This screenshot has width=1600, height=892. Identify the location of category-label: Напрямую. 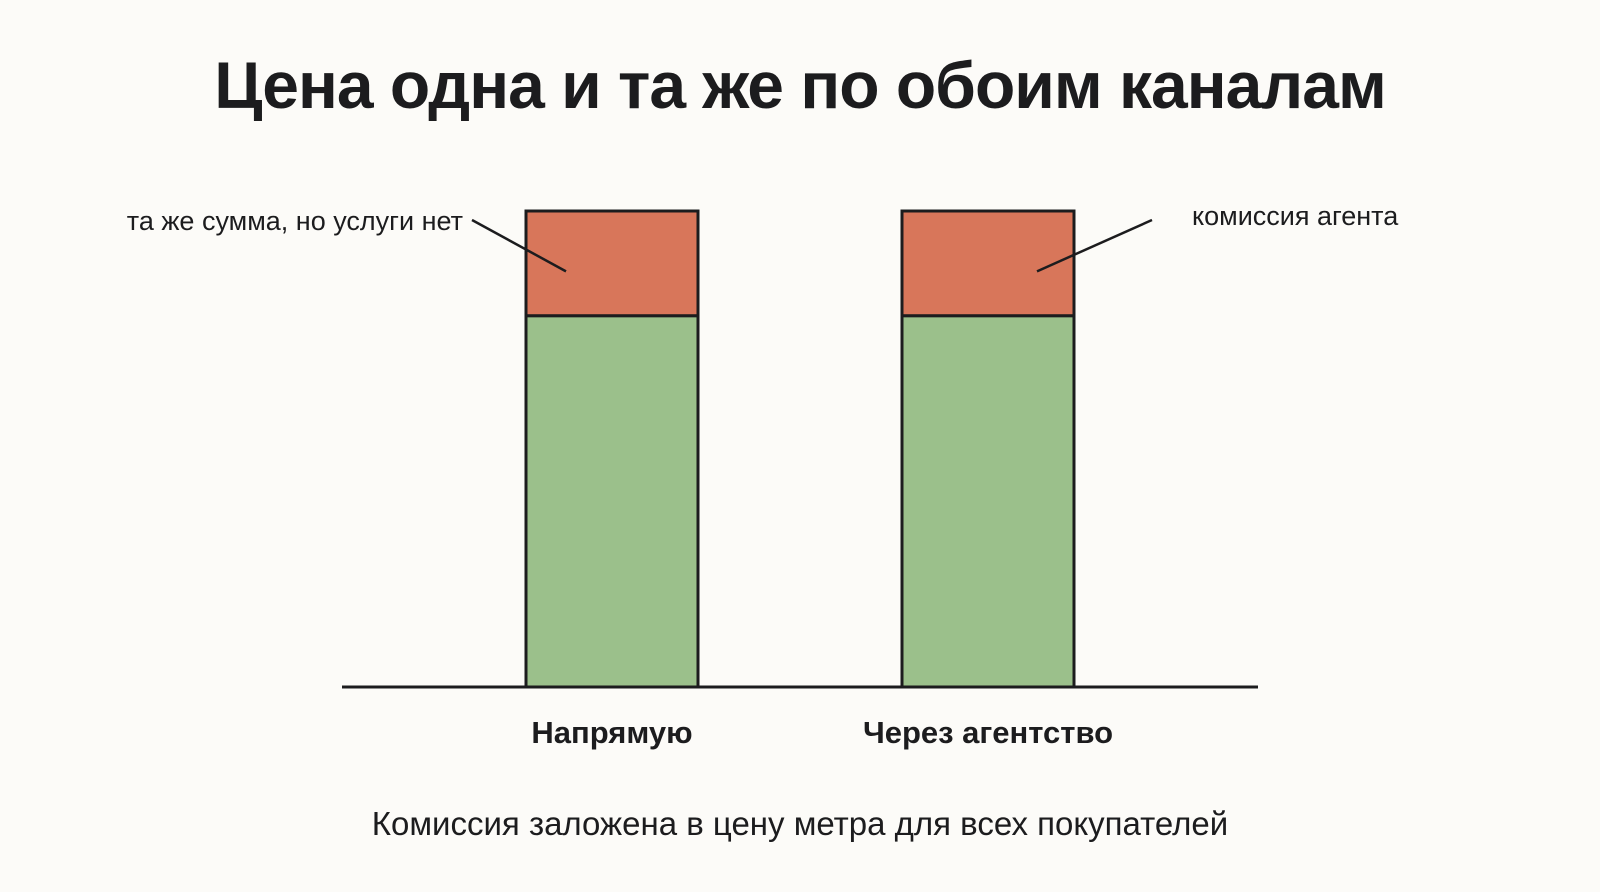
(611, 732).